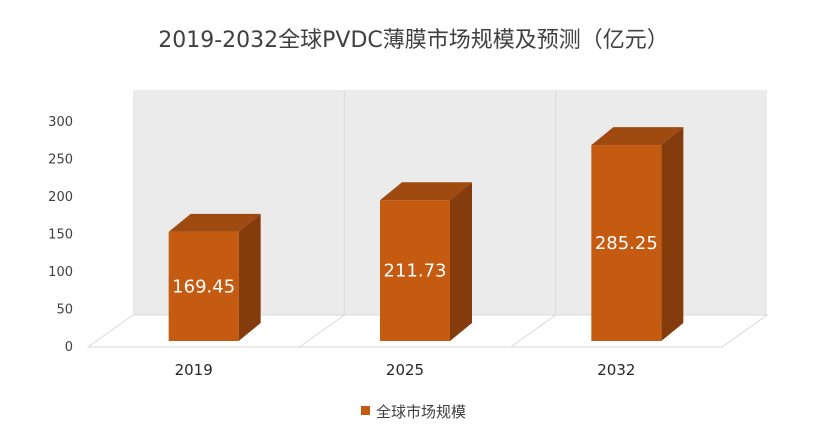 The height and width of the screenshot is (443, 827). I want to click on y-tick-label: 200, so click(60, 197).